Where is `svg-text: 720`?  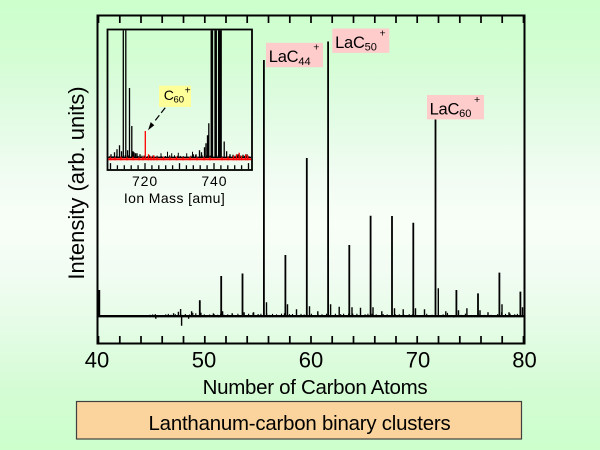
svg-text: 720 is located at coordinates (145, 181).